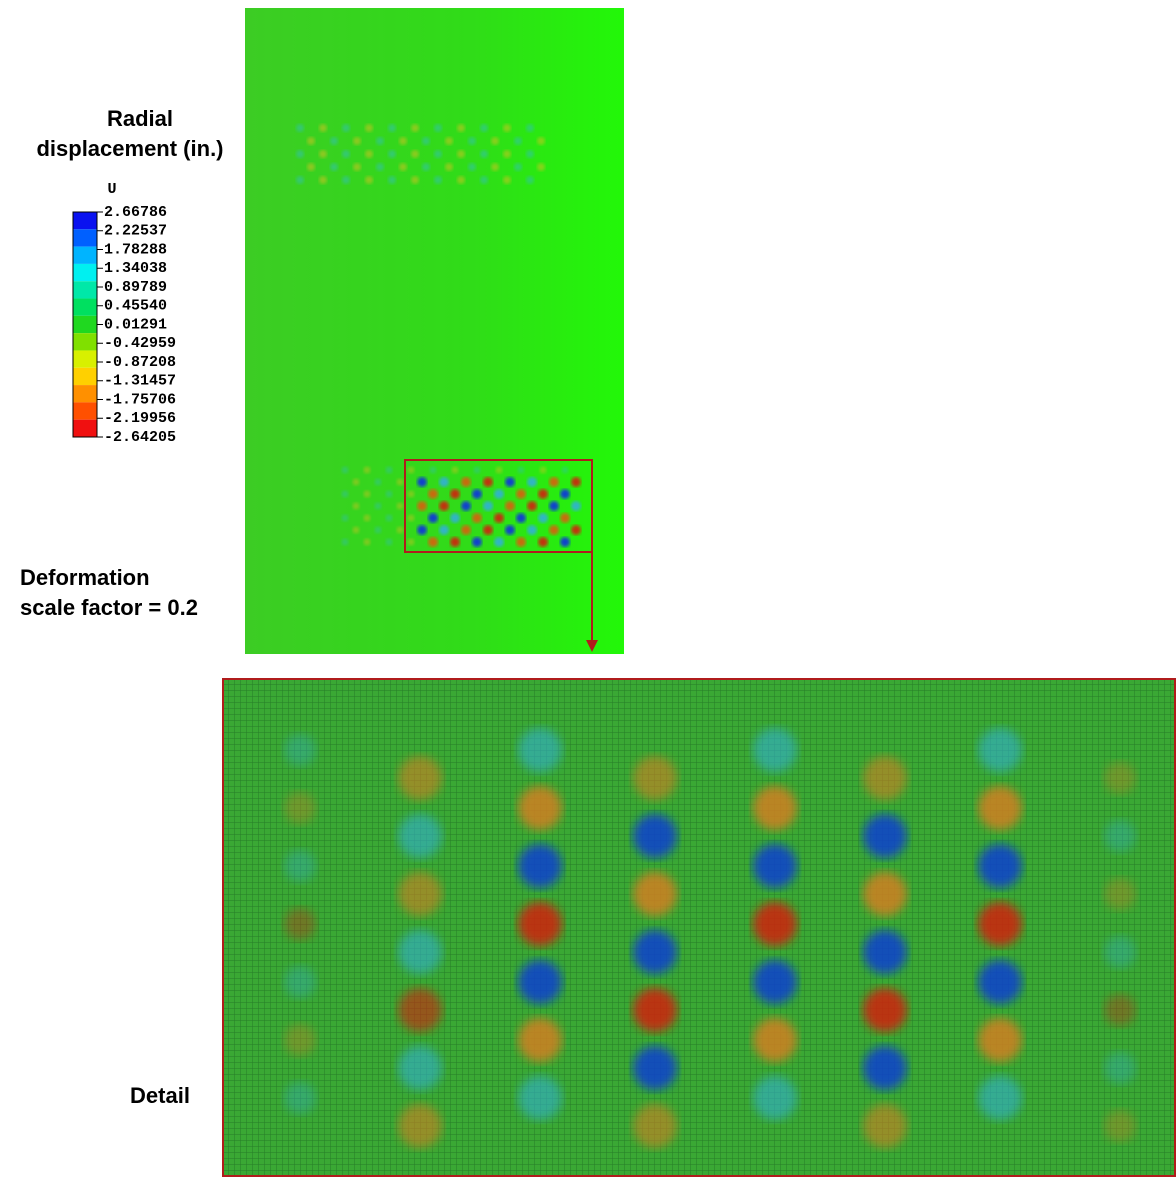 This screenshot has height=1177, width=1176. What do you see at coordinates (140, 118) in the screenshot?
I see `legend-title: Radial` at bounding box center [140, 118].